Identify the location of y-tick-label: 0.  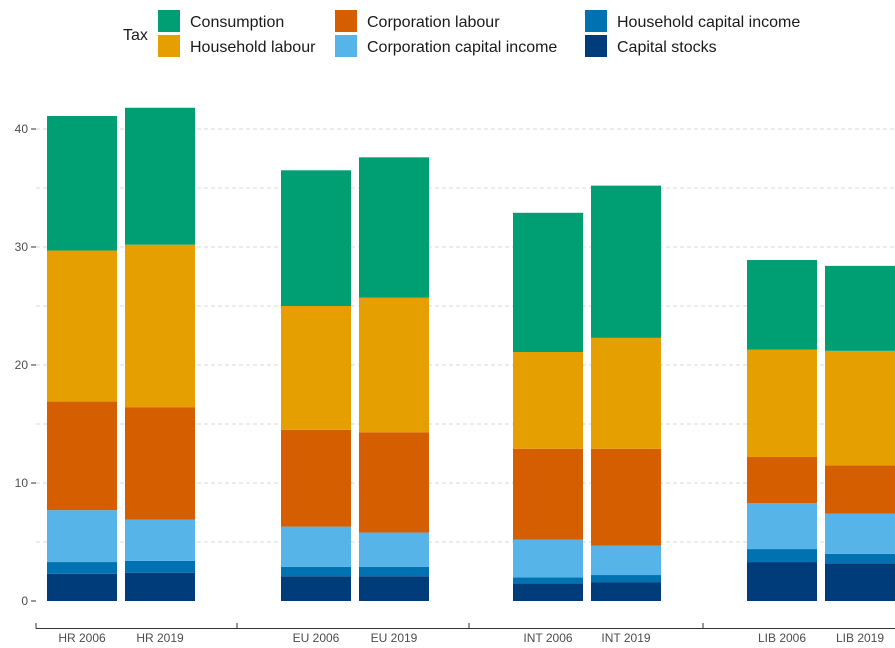
(24, 601).